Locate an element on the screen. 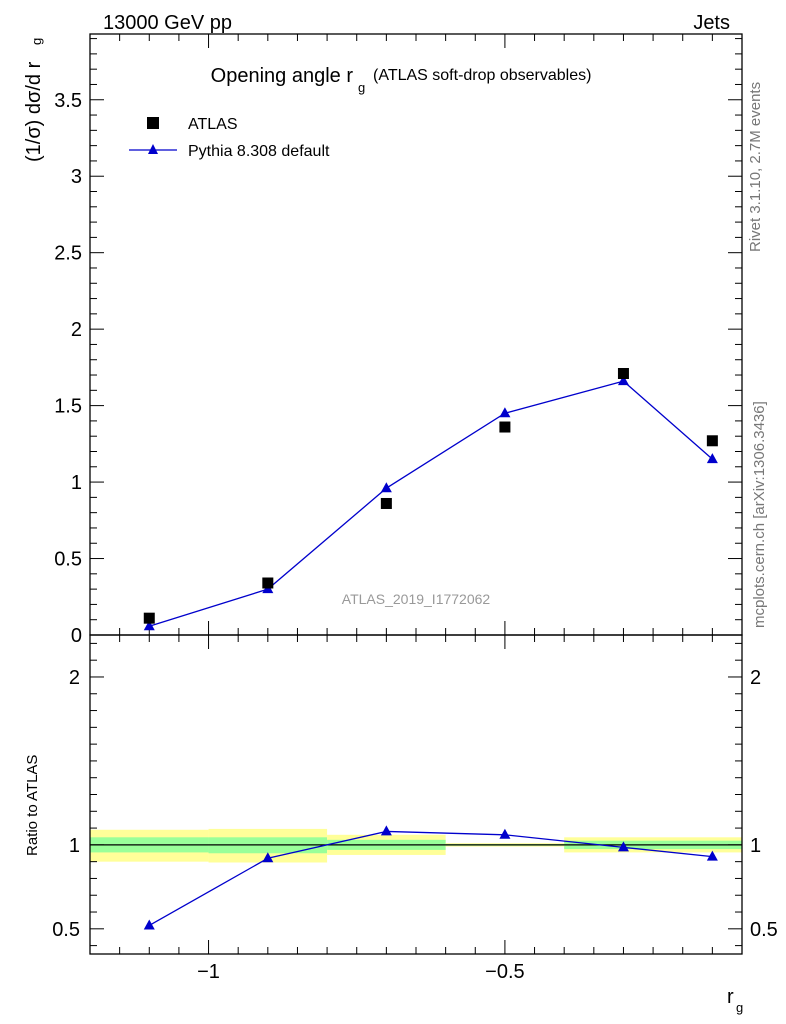 This screenshot has width=786, height=1024. ratio-ylabel: Ratio to ATLAS is located at coordinates (32, 805).